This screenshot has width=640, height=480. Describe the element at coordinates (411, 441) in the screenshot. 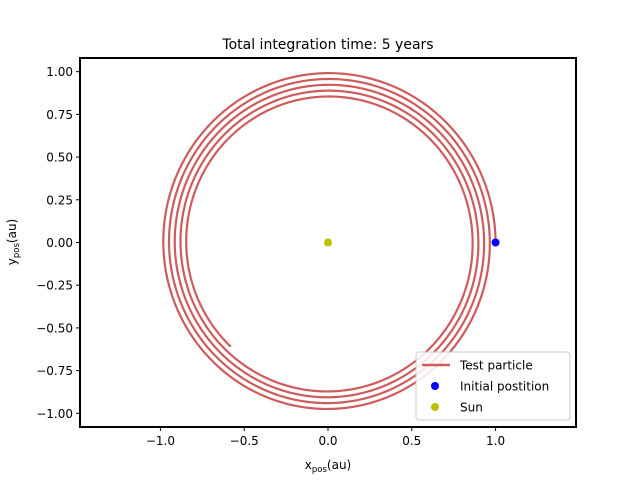

I see `x-tick-label: 0.5` at that location.